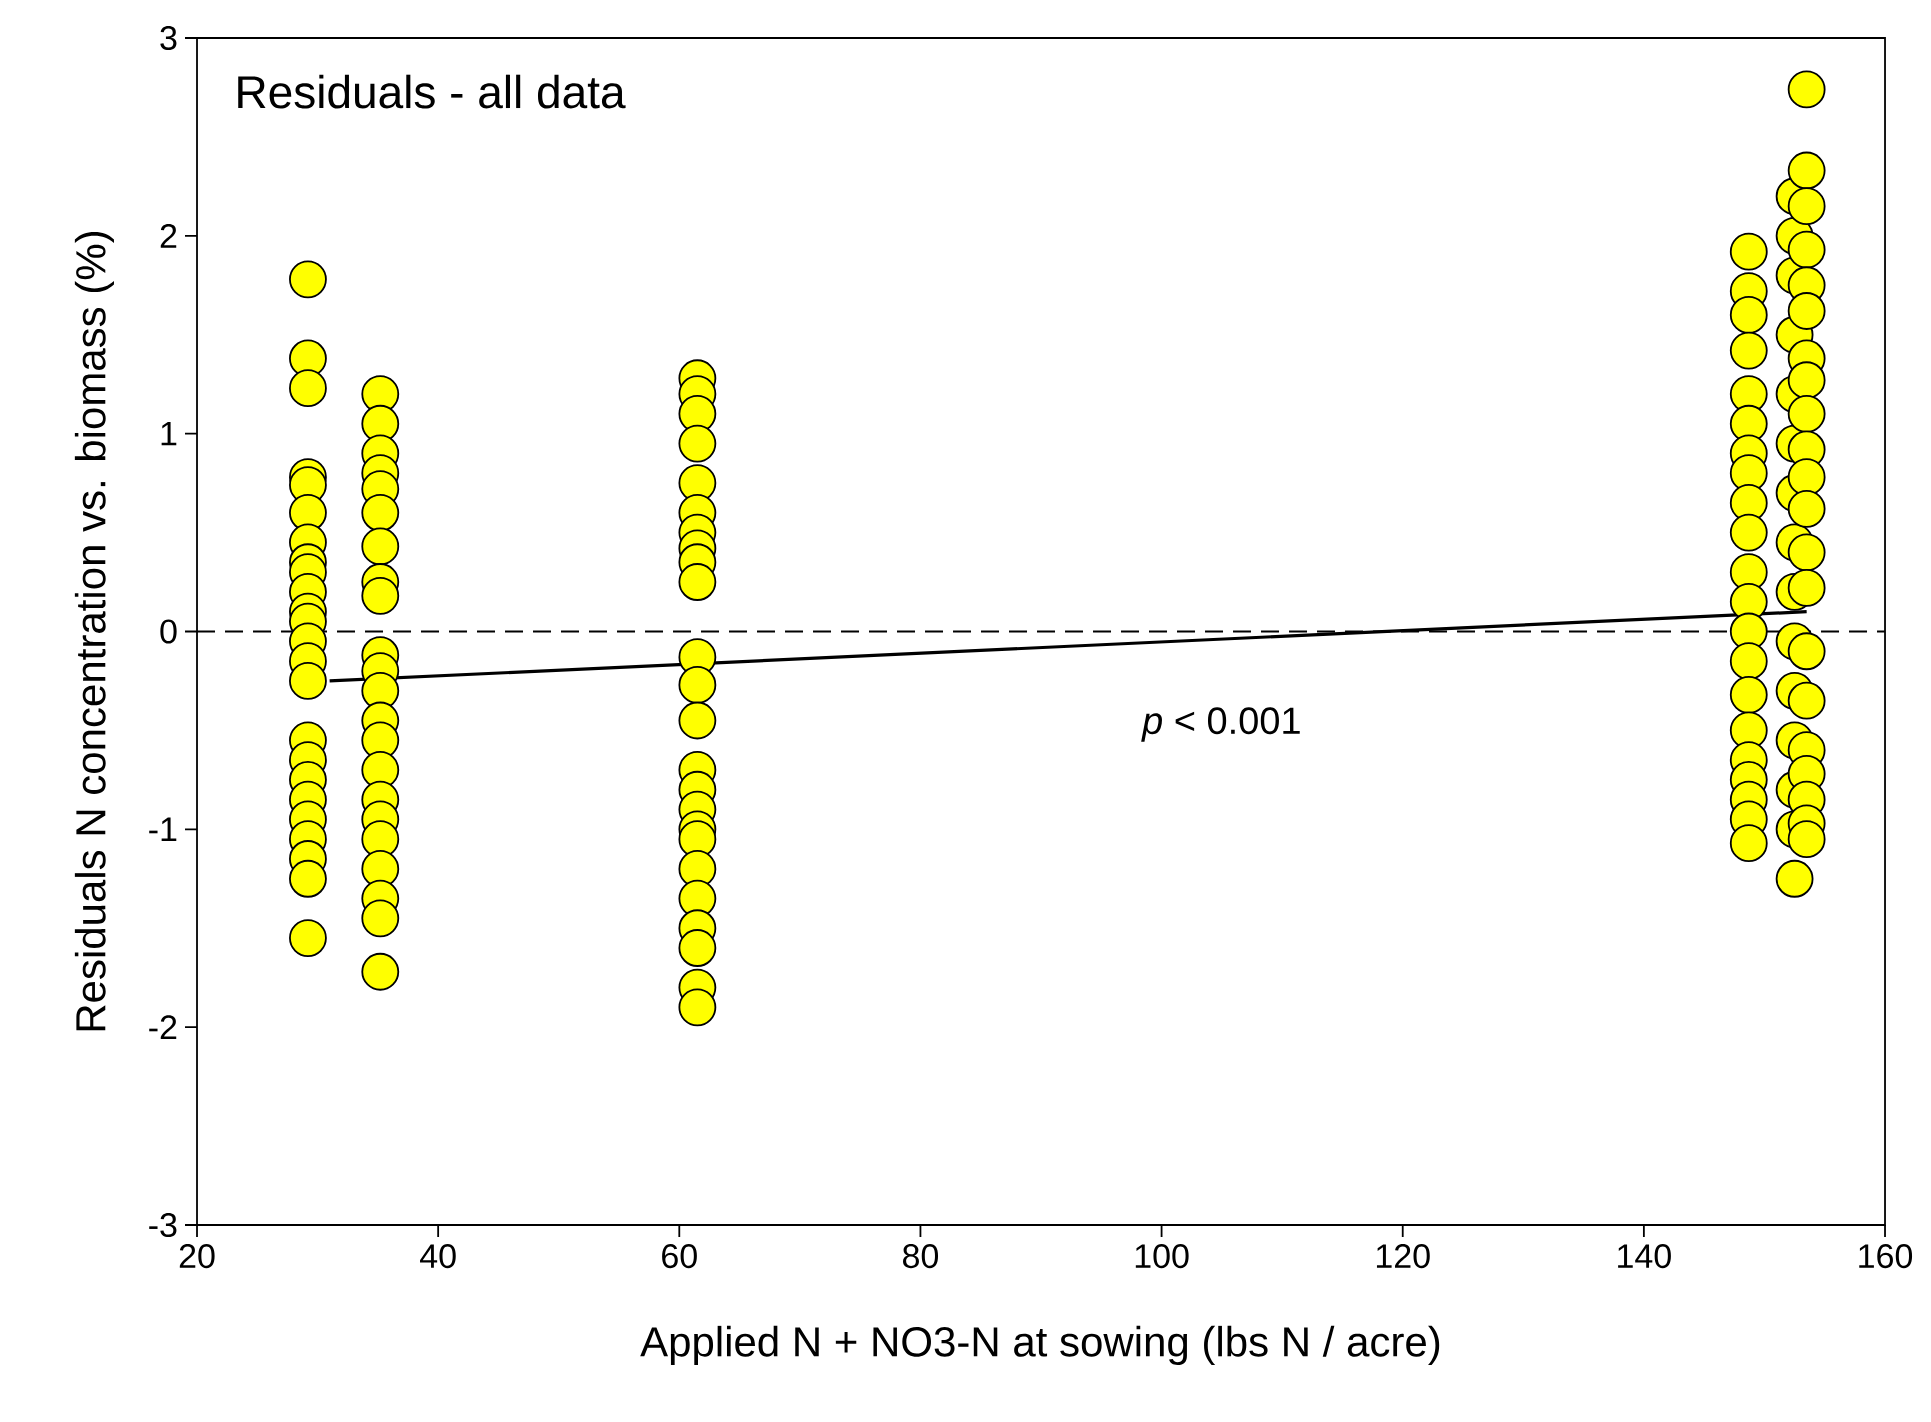  I want to click on text: Residuals - all data, so click(432, 91).